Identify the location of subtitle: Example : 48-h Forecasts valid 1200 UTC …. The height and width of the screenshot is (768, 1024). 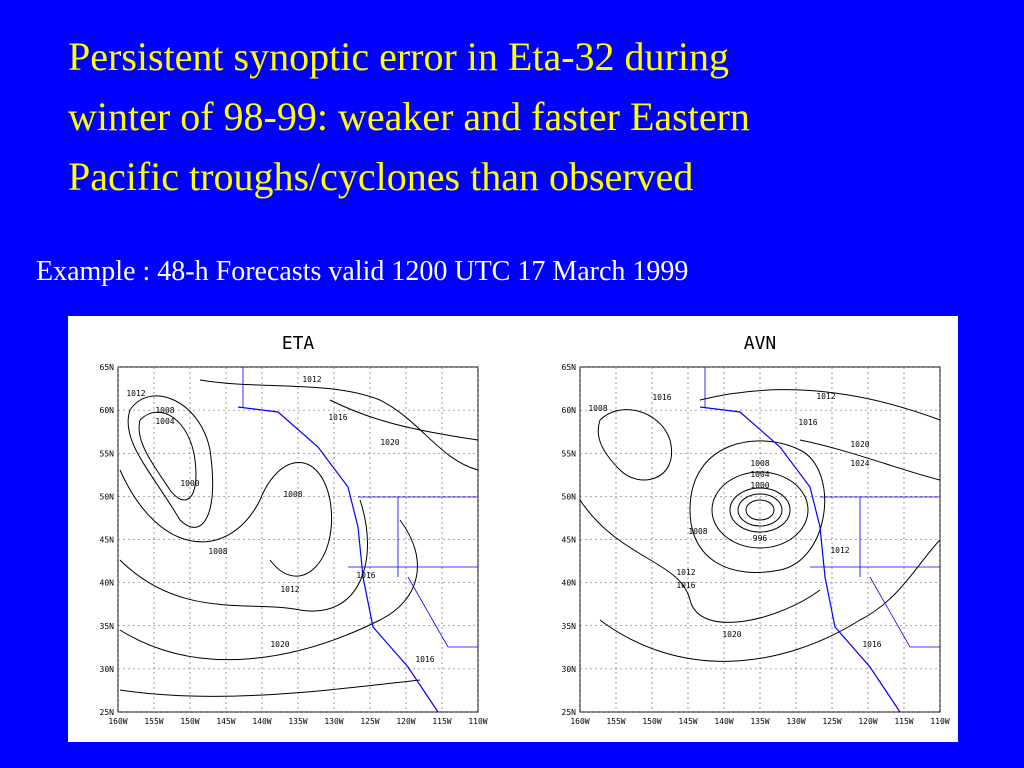
(362, 271).